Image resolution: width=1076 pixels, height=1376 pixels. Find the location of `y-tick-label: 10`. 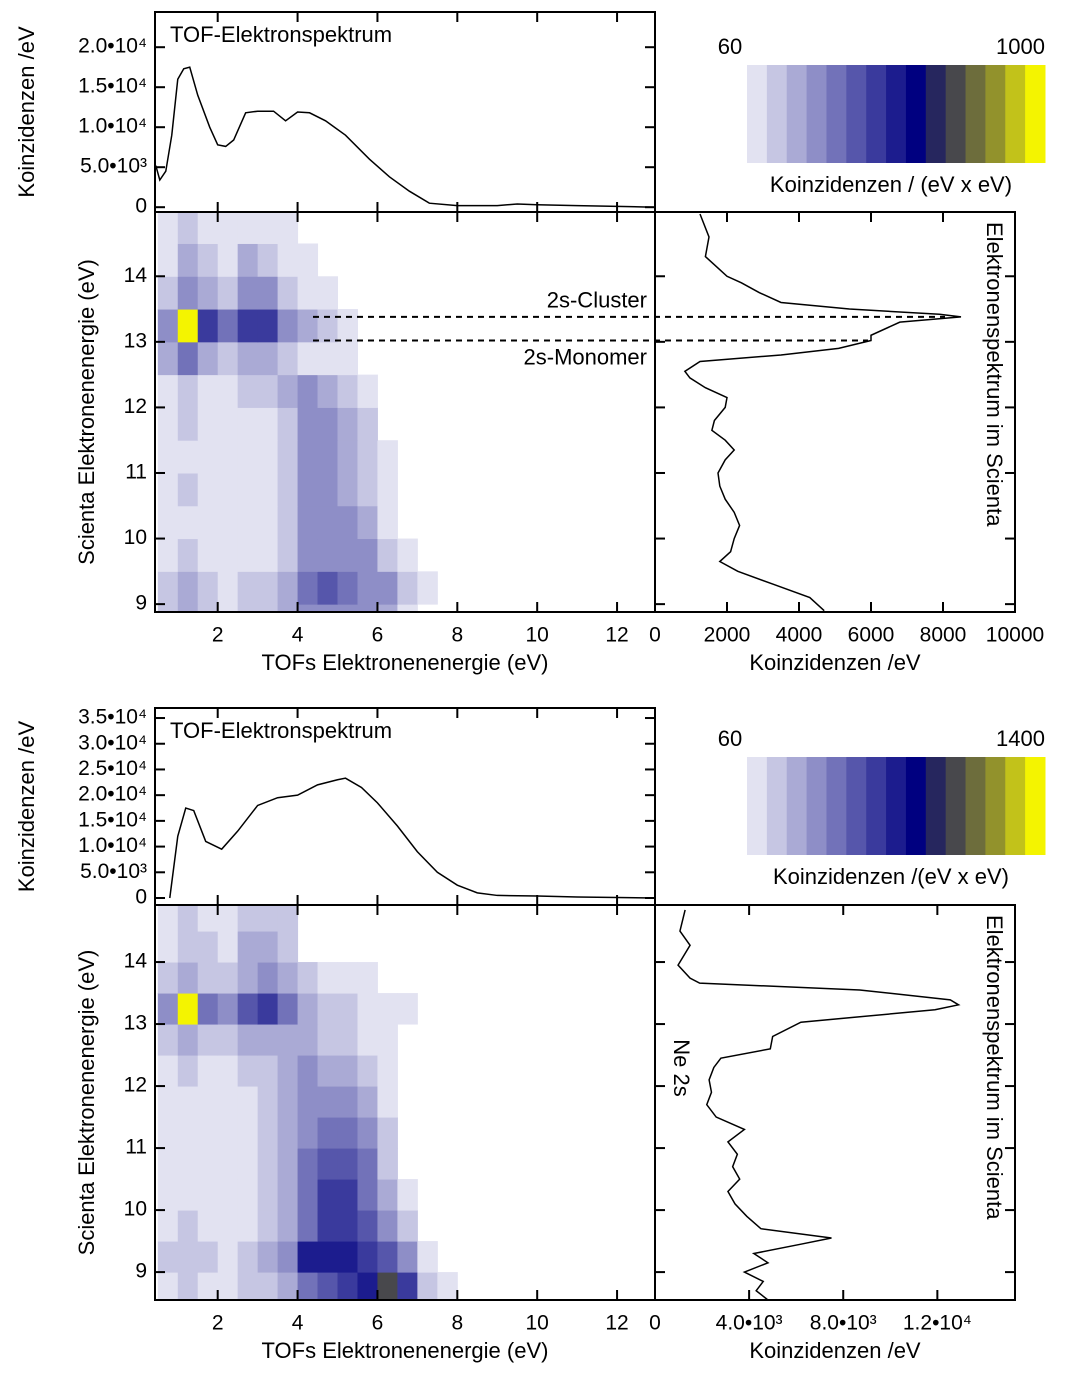

y-tick-label: 10 is located at coordinates (135, 537).